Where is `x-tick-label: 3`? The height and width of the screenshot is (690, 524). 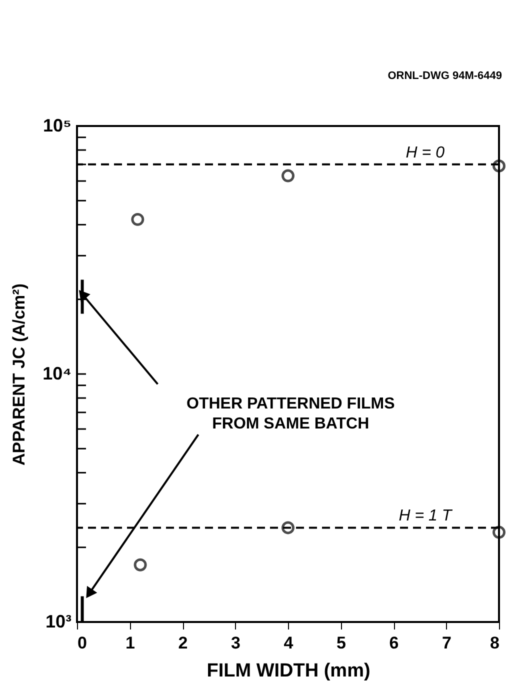 x-tick-label: 3 is located at coordinates (235, 643).